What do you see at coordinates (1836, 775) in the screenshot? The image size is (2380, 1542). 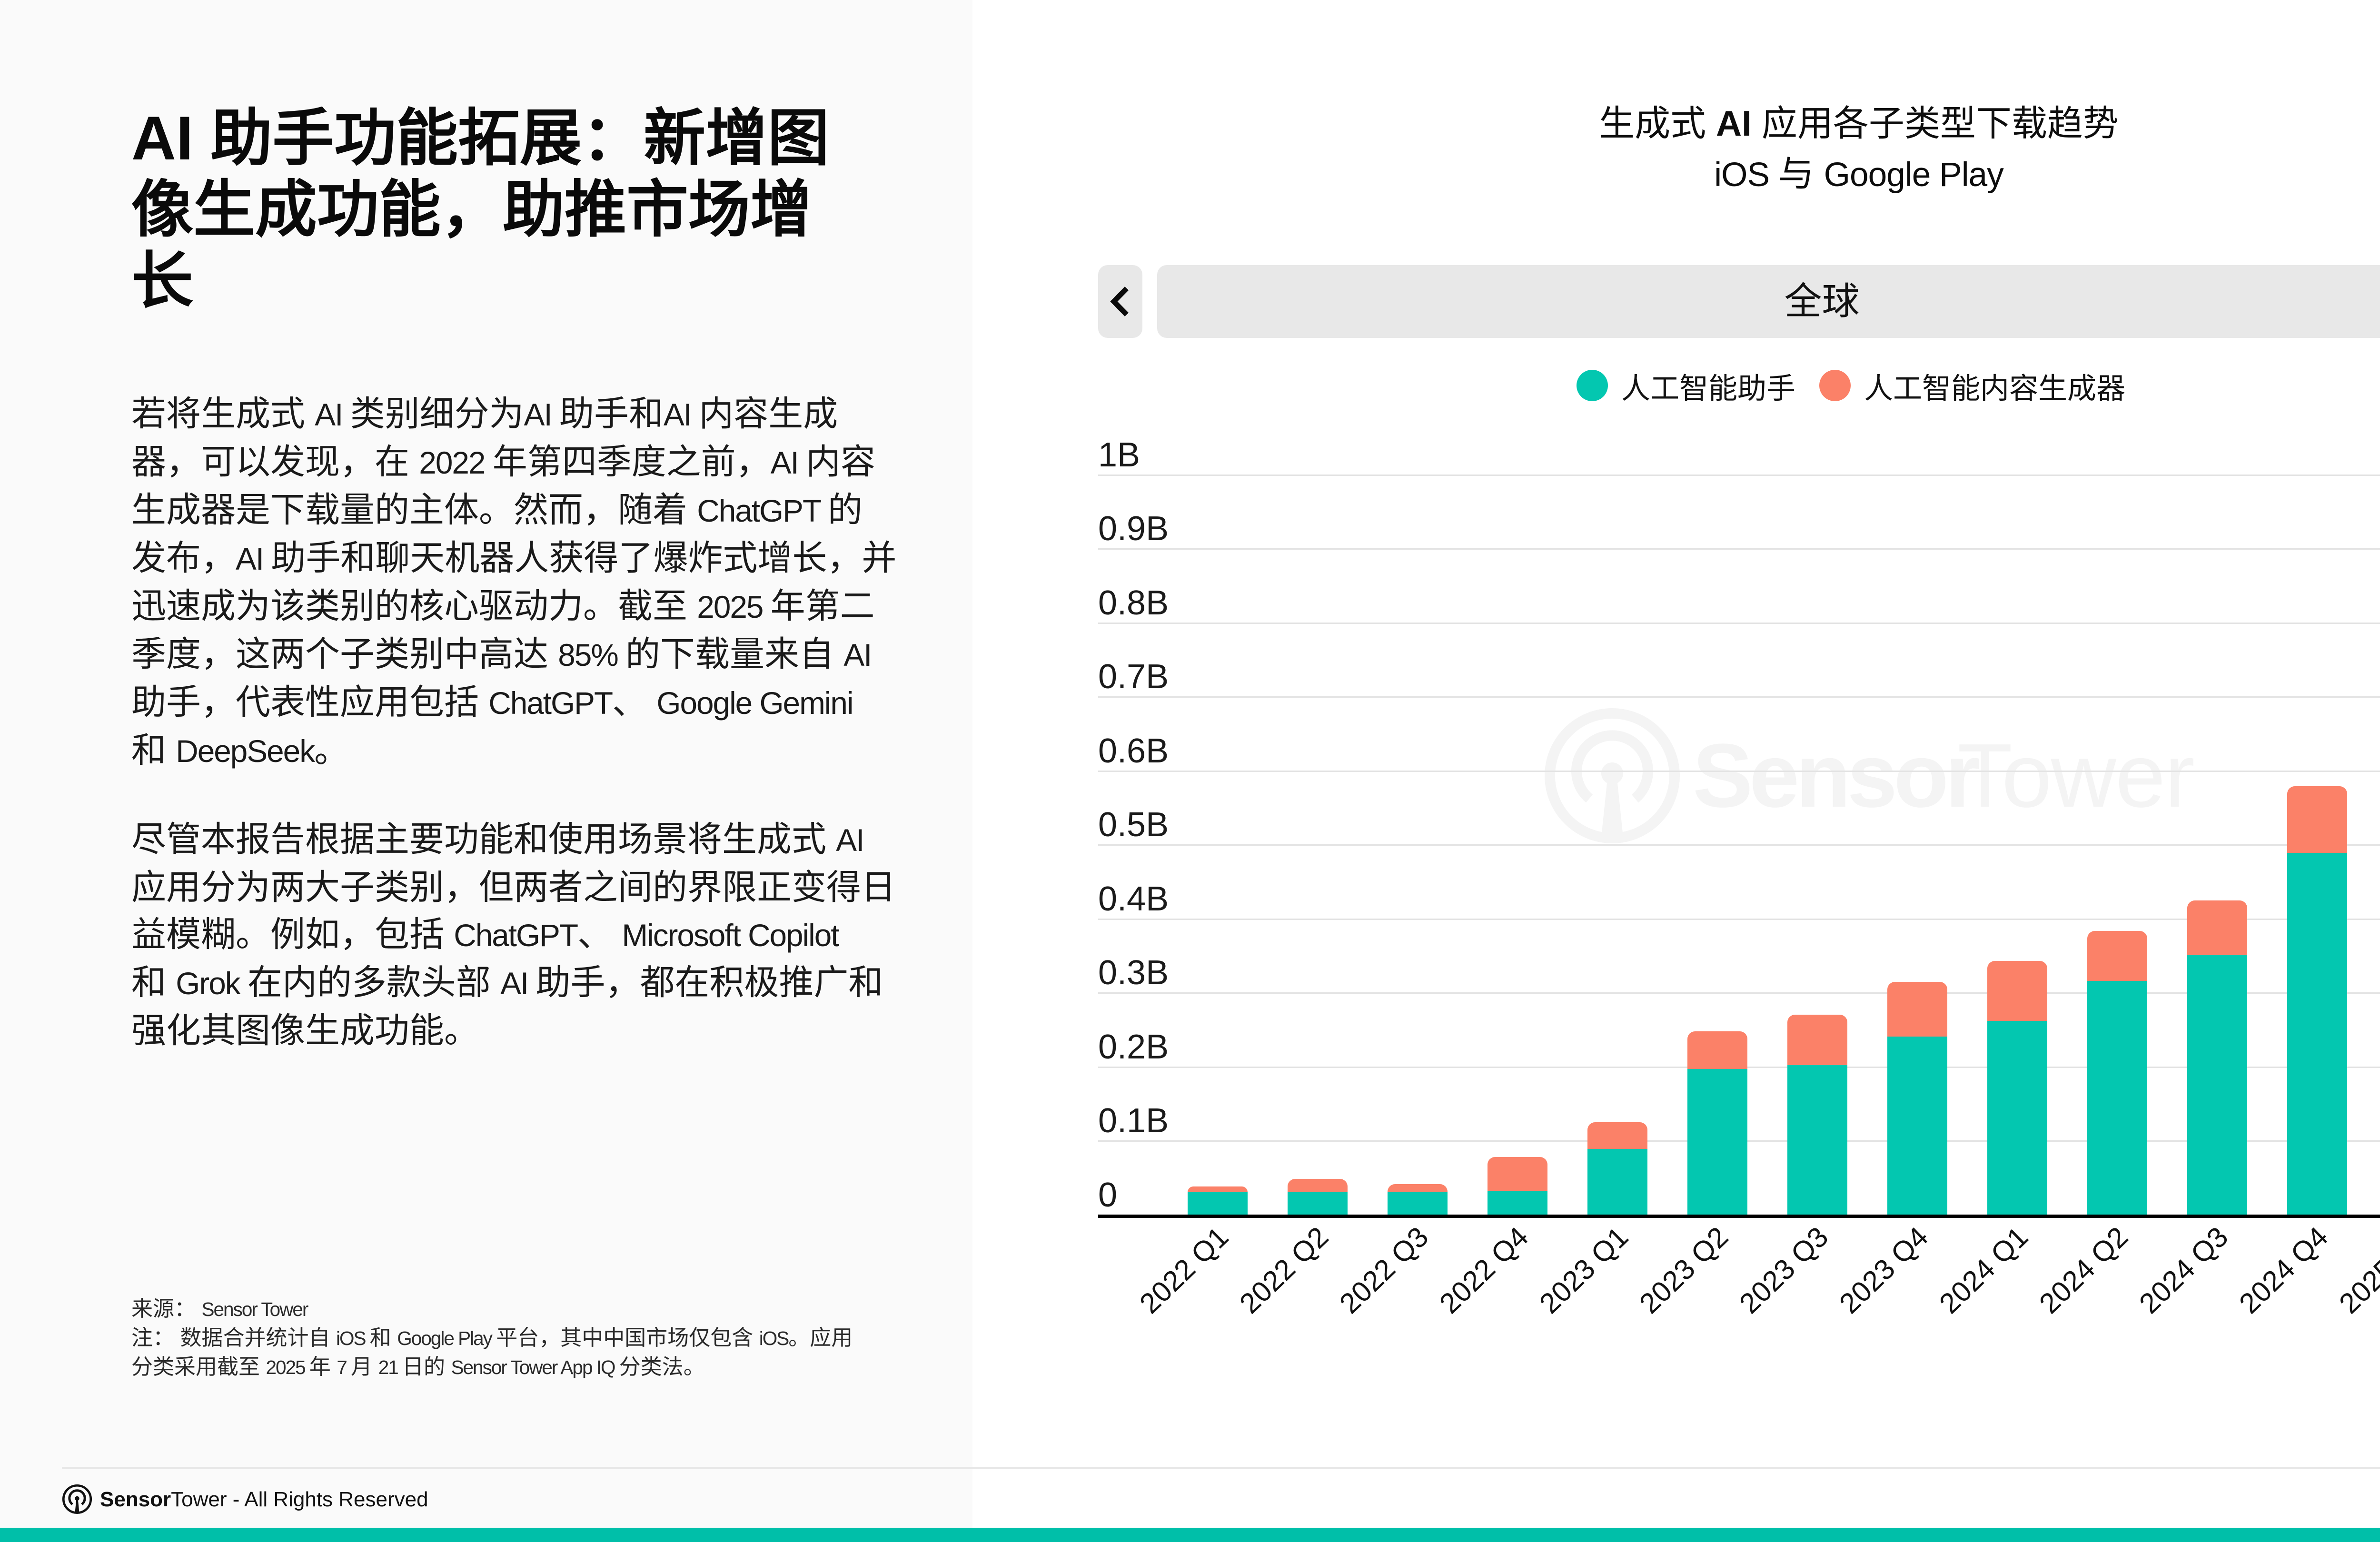 I see `svg-text: Sensor` at bounding box center [1836, 775].